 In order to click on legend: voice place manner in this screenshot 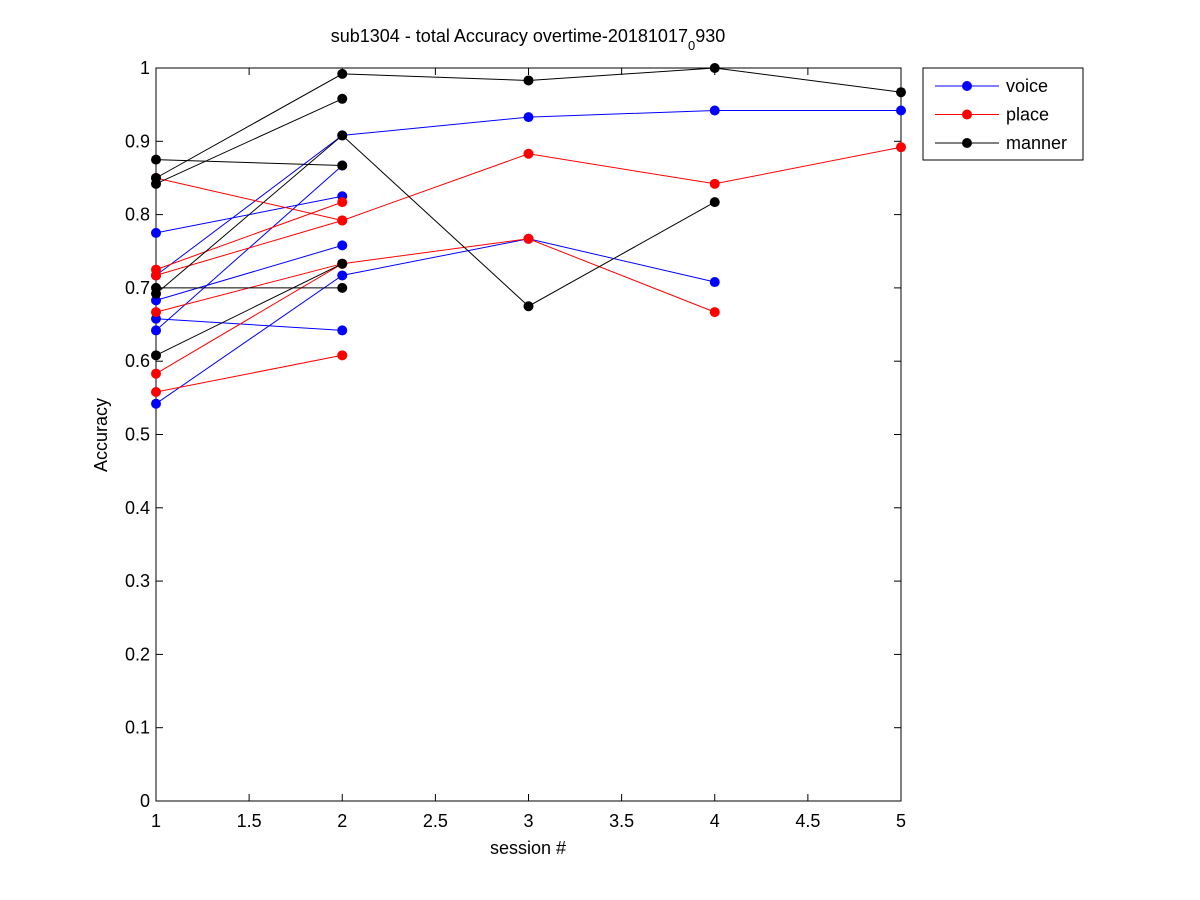, I will do `click(1003, 114)`.